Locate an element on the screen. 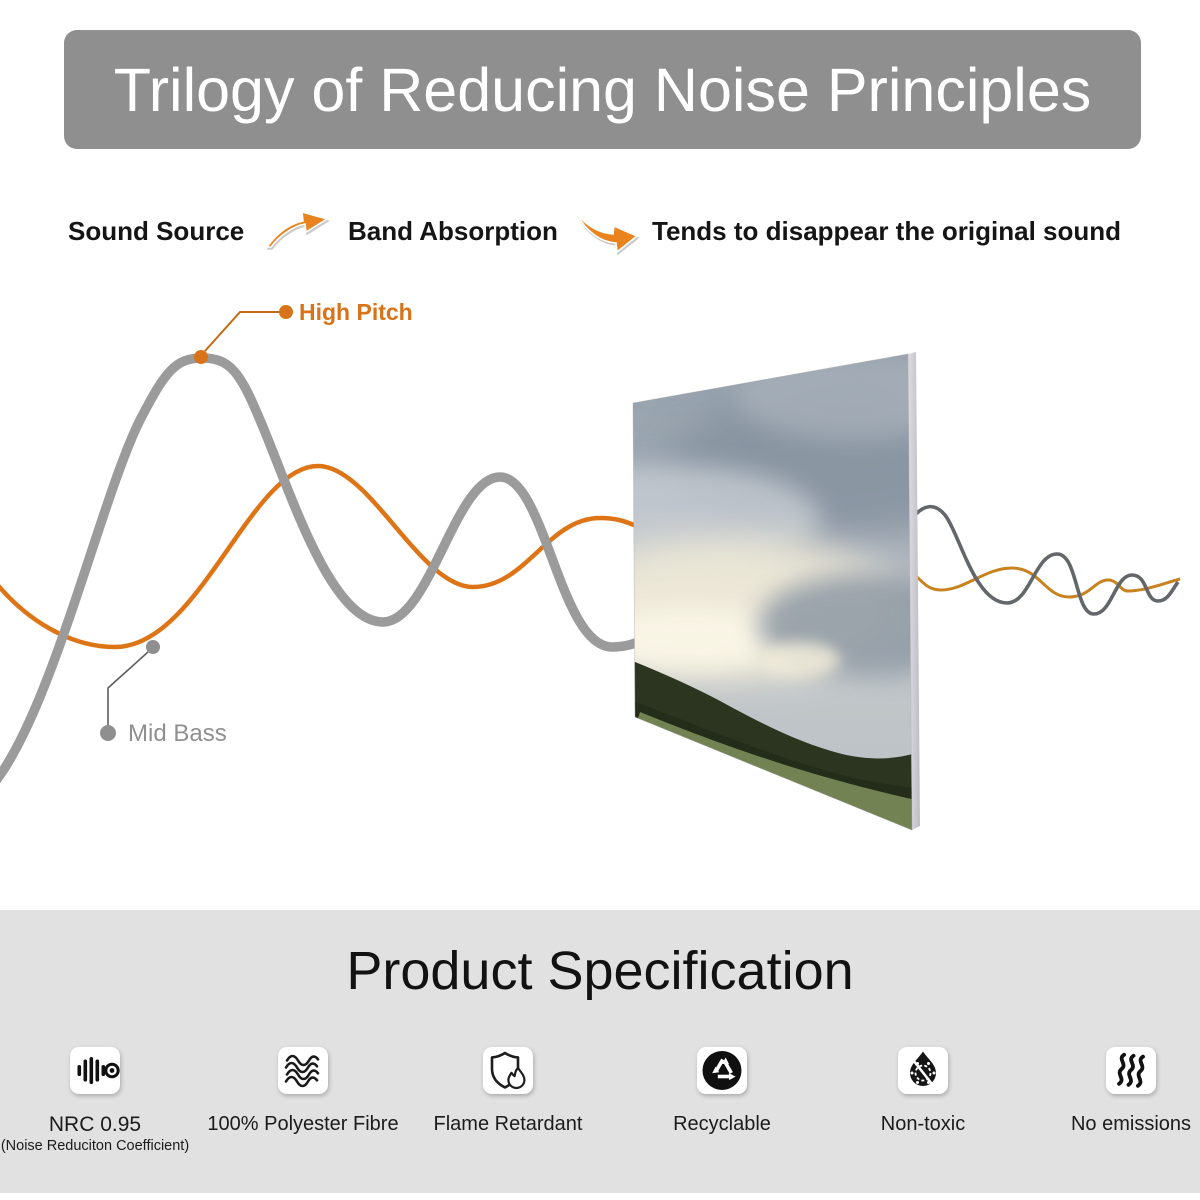 The height and width of the screenshot is (1200, 1200). title-banner: Trilogy of Reducing Noise Principles is located at coordinates (602, 89).